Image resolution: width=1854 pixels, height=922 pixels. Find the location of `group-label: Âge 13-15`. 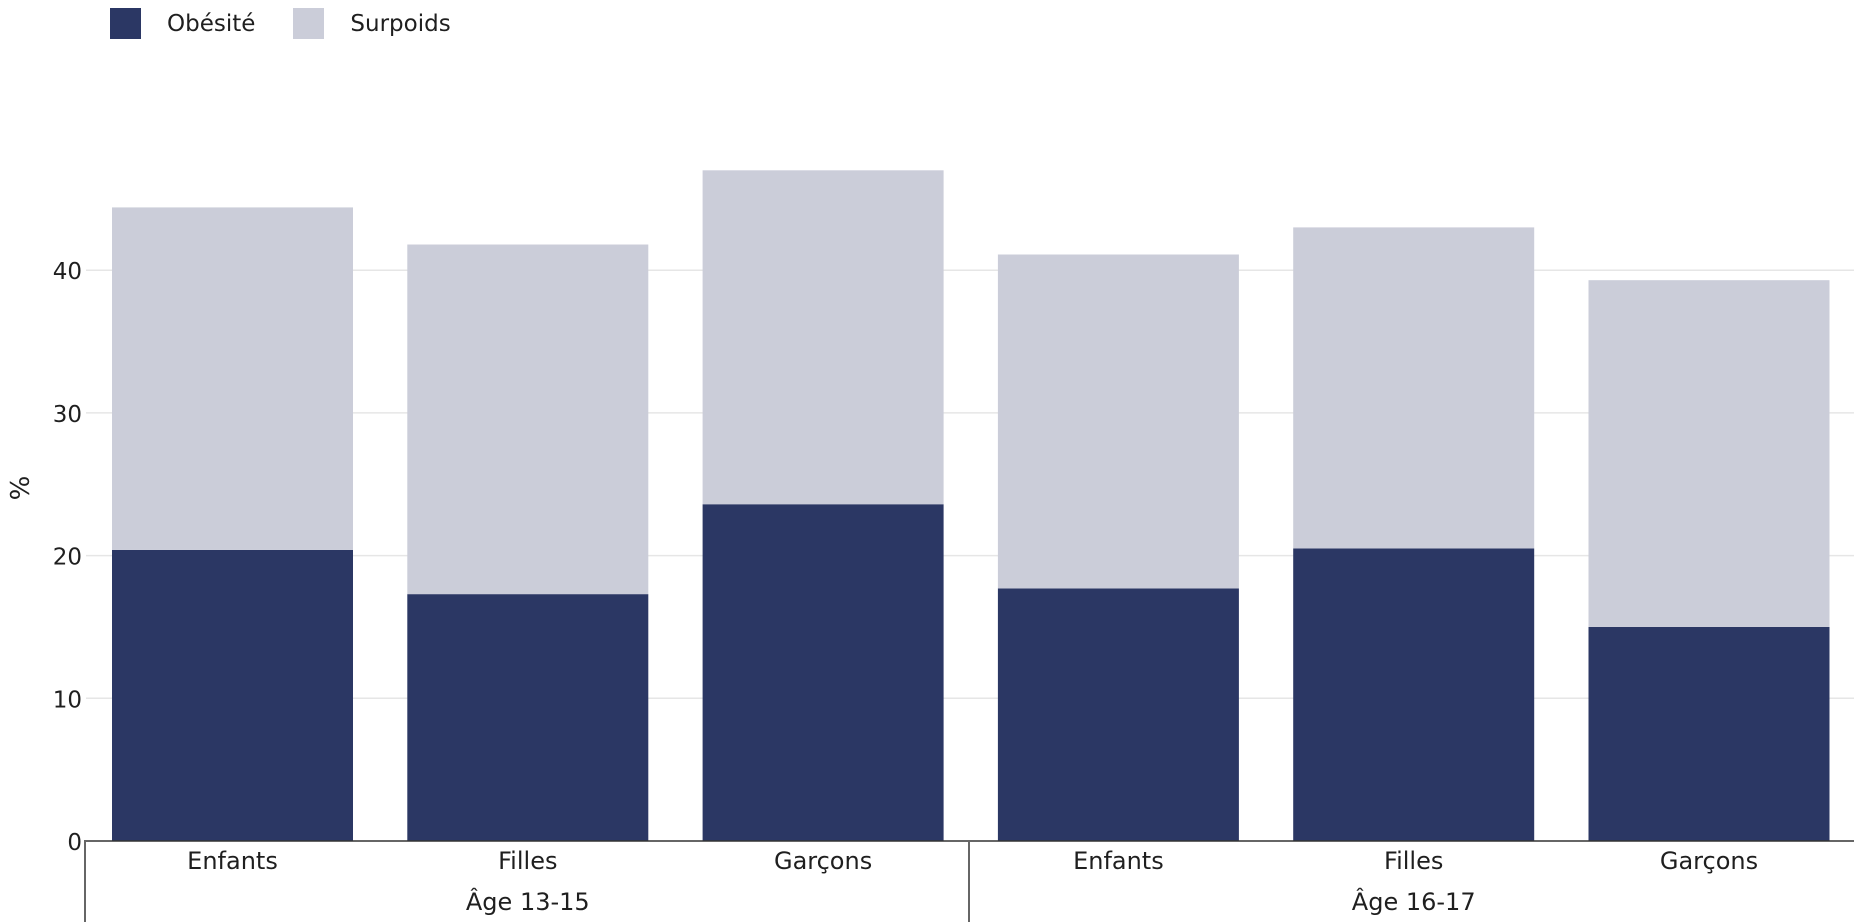

group-label: Âge 13-15 is located at coordinates (528, 901).